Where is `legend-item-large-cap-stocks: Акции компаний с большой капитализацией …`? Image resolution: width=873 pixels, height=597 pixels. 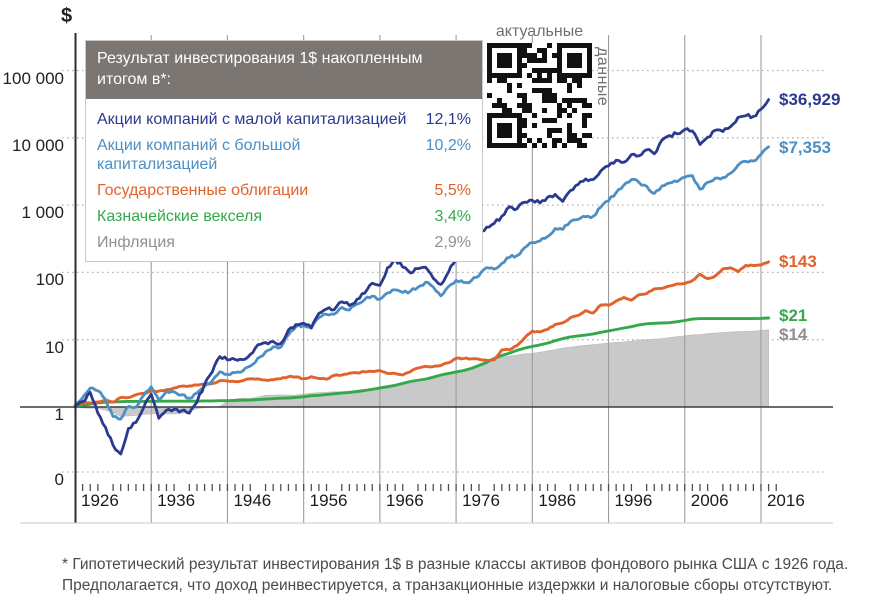
legend-item-large-cap-stocks: Акции компаний с большой капитализацией … is located at coordinates (284, 154).